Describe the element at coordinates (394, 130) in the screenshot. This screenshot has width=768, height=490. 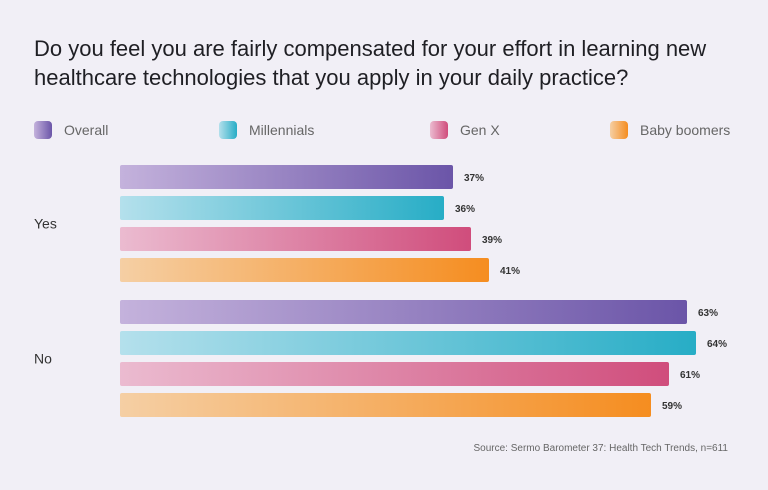
I see `legend: Overall Millennials Gen X Baby boomers` at that location.